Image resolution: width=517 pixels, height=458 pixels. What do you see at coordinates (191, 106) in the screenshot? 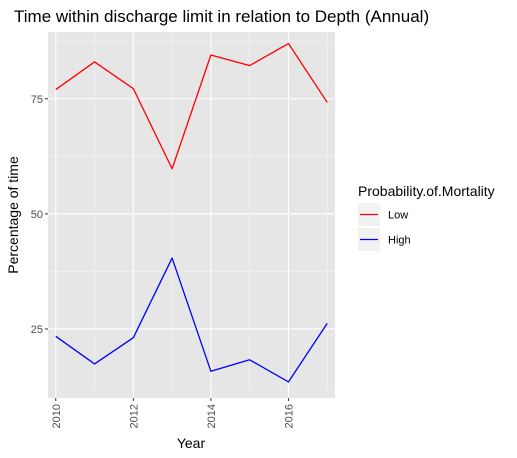
I see `series-line-low` at bounding box center [191, 106].